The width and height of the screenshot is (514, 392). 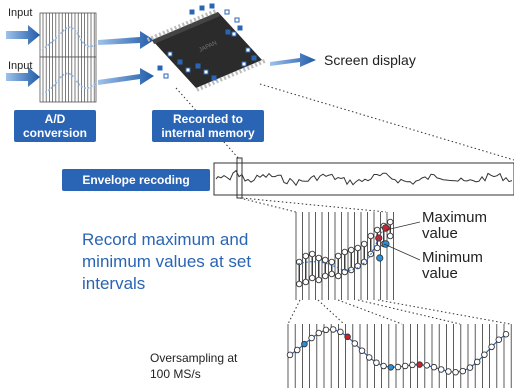 What do you see at coordinates (20, 13) in the screenshot?
I see `input-label-top: Input` at bounding box center [20, 13].